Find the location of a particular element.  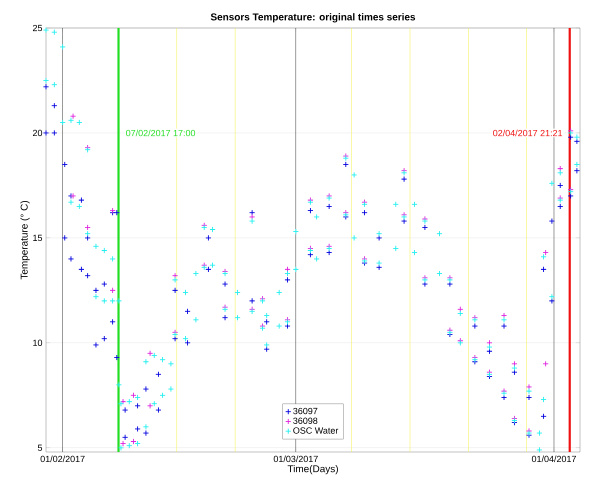

ref-line-label: 02/04/2017 21:21 is located at coordinates (527, 133).